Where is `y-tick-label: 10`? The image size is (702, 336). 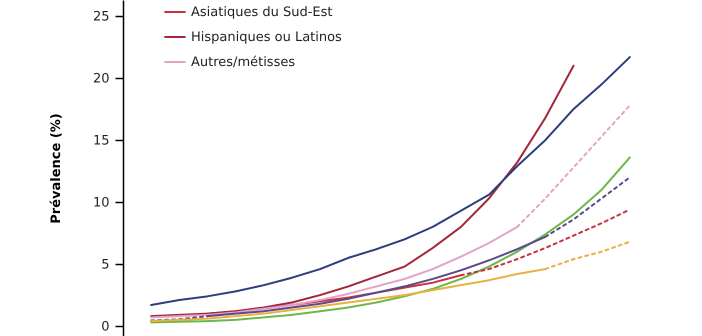 y-tick-label: 10 is located at coordinates (101, 203).